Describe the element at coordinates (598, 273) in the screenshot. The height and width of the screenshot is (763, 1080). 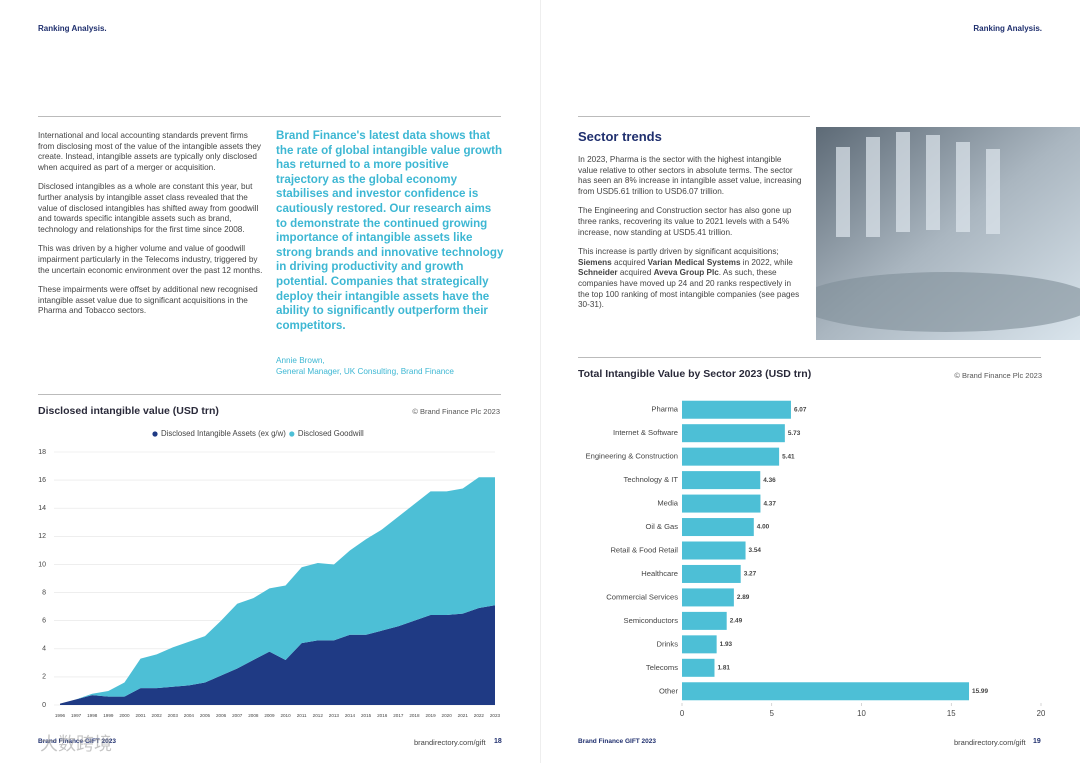
I see `text-run: Schneider` at that location.